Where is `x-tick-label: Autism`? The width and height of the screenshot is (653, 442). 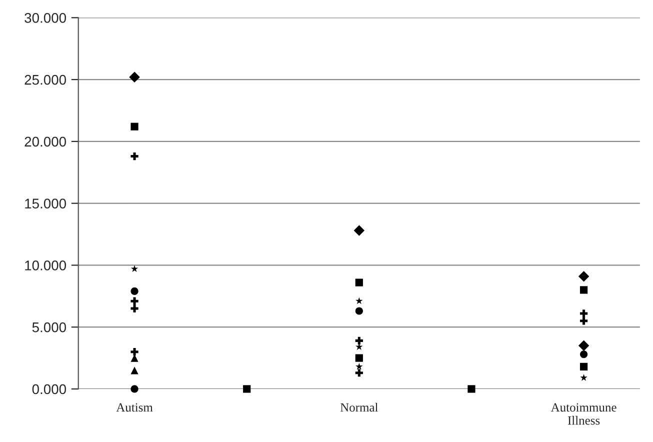
x-tick-label: Autism is located at coordinates (134, 407).